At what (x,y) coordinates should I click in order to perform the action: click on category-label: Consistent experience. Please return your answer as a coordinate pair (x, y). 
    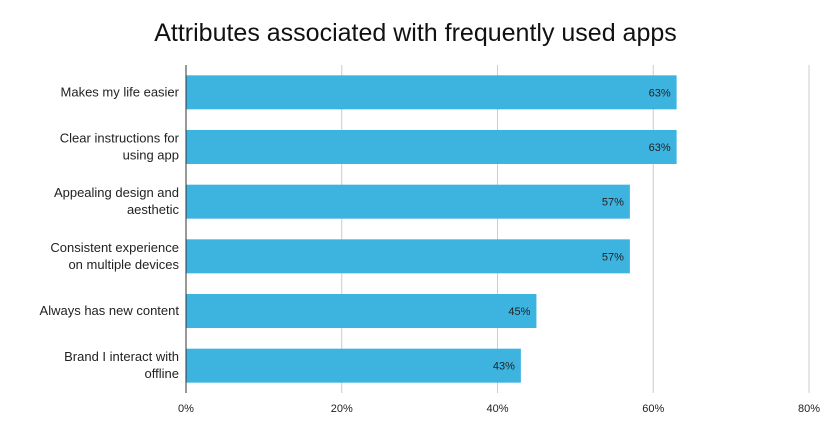
    Looking at the image, I should click on (114, 247).